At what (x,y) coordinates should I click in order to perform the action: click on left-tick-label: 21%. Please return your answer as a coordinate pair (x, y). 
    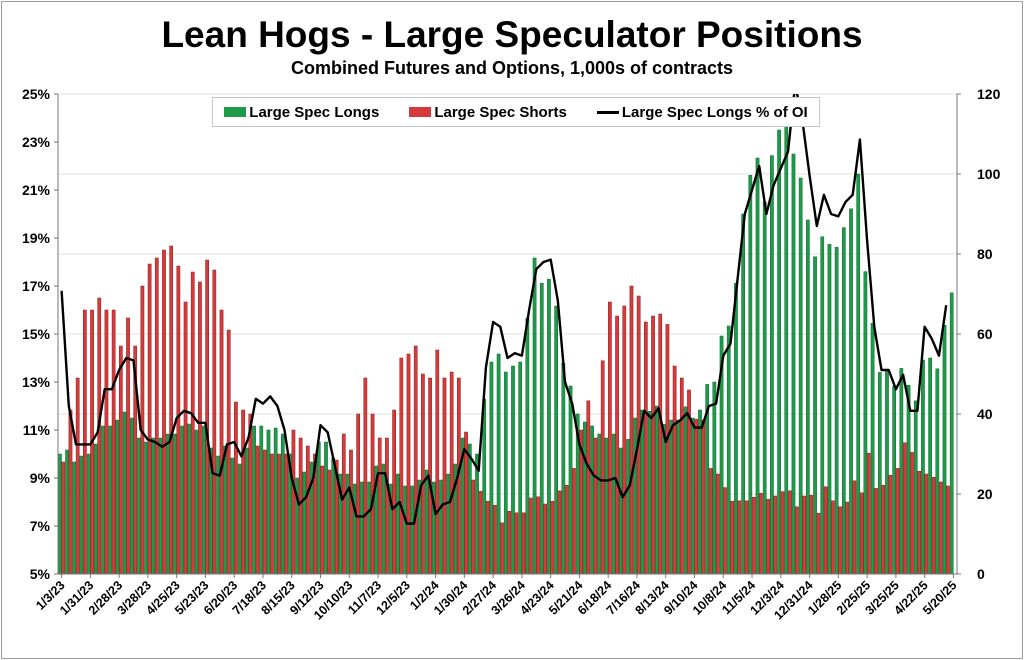
    Looking at the image, I should click on (36, 190).